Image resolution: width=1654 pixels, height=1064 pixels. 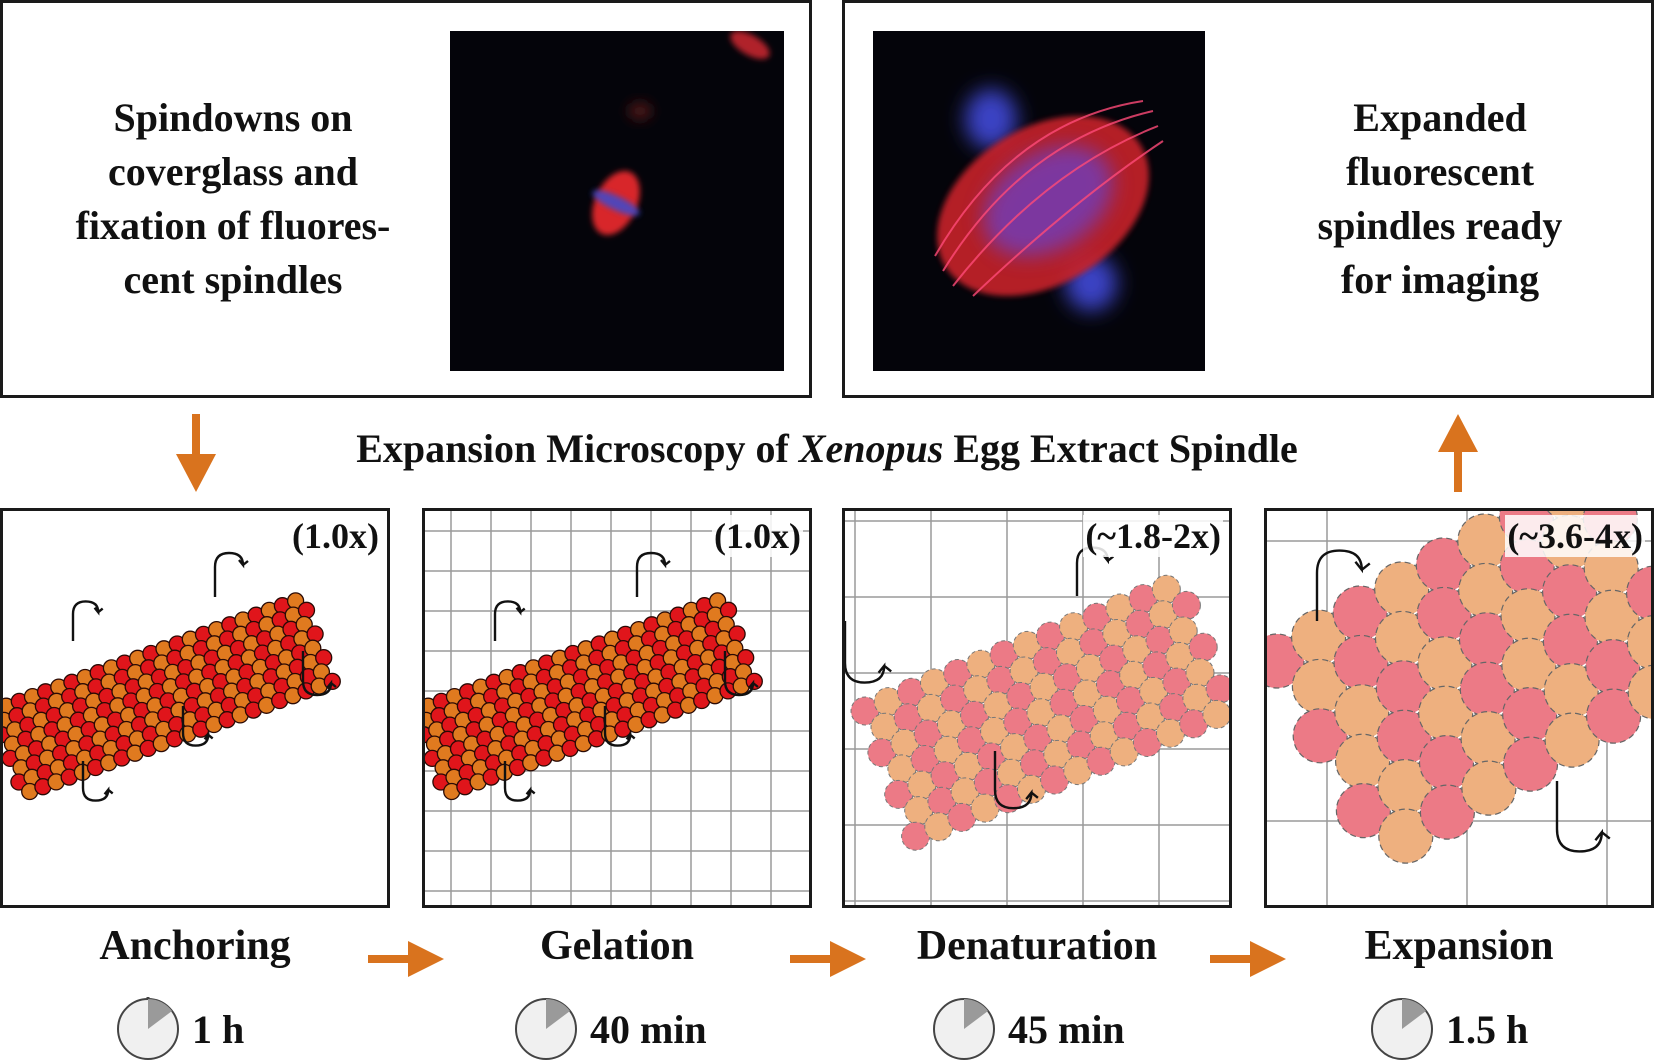 I want to click on expansion-factor-expansion: (~3.6-4x), so click(x=1575, y=536).